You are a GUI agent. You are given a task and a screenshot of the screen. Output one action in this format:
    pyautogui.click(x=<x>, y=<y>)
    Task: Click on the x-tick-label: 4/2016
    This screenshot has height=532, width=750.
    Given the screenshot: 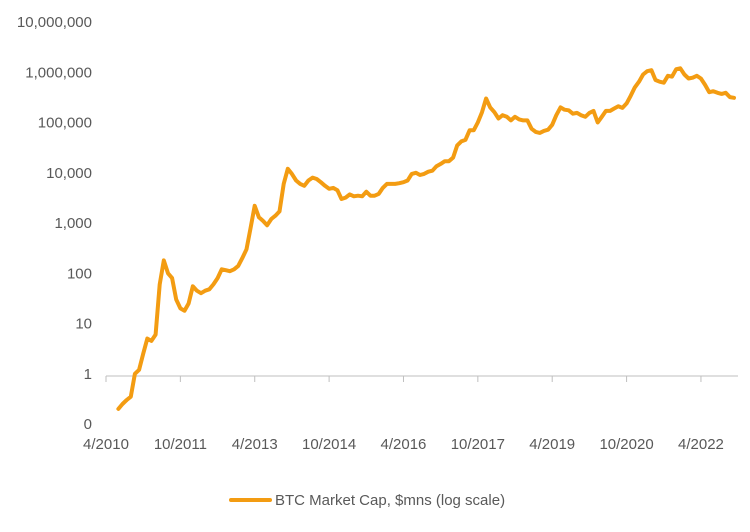 What is the action you would take?
    pyautogui.click(x=404, y=444)
    